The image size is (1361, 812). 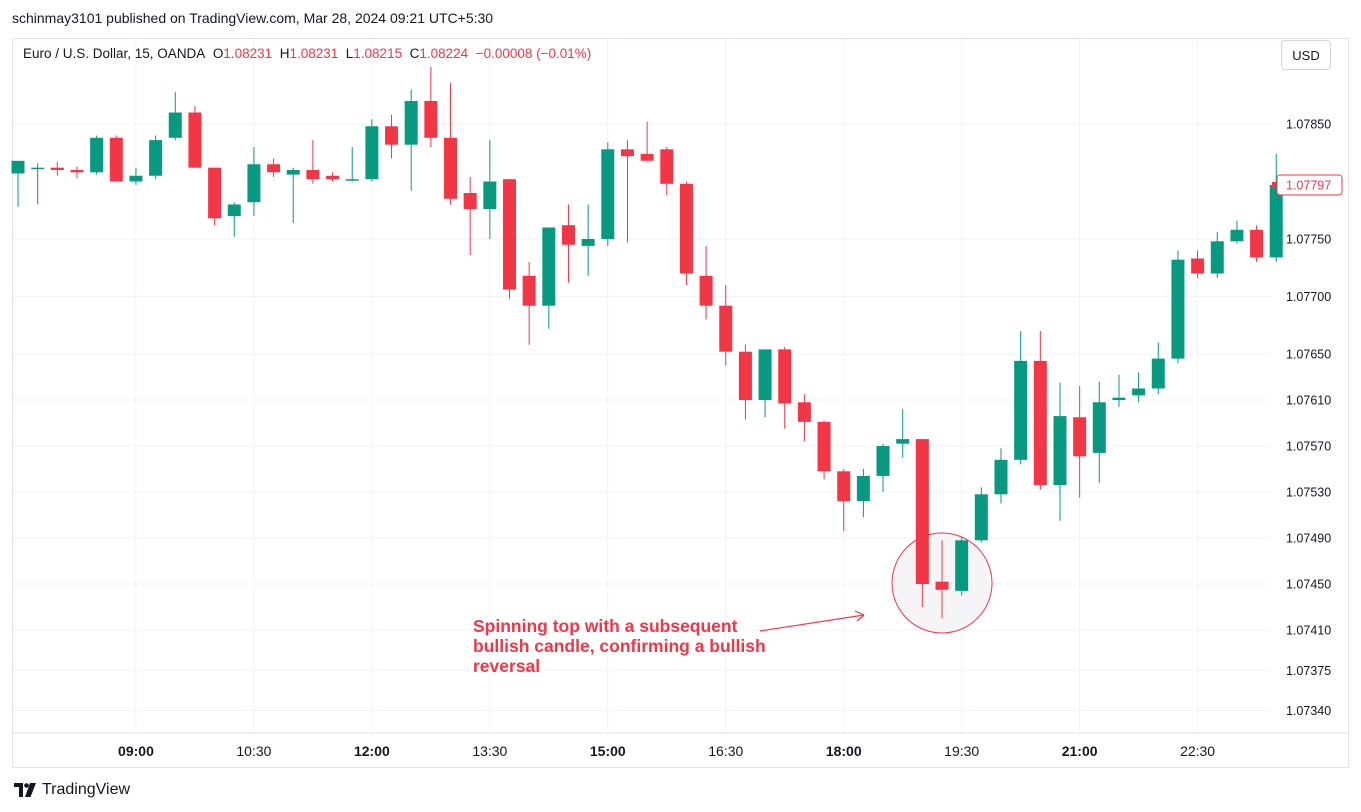 What do you see at coordinates (253, 751) in the screenshot?
I see `time-tick-label: 10:30` at bounding box center [253, 751].